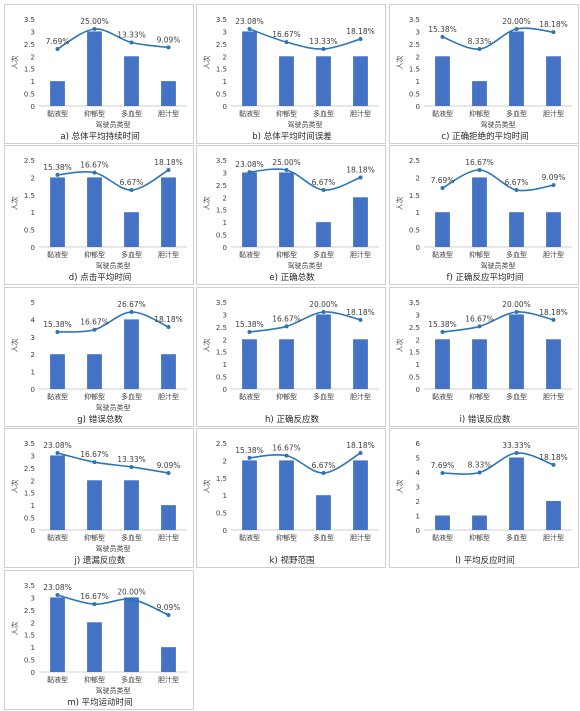 The height and width of the screenshot is (711, 580). What do you see at coordinates (100, 419) in the screenshot?
I see `chart-caption: g) 错误总数` at bounding box center [100, 419].